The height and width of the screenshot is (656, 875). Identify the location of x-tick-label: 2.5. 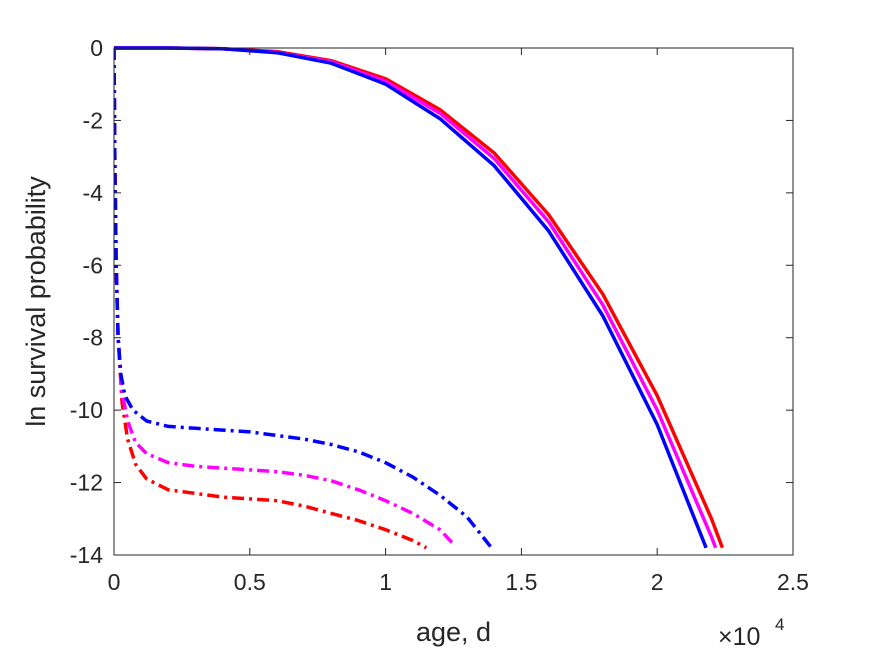
(793, 582).